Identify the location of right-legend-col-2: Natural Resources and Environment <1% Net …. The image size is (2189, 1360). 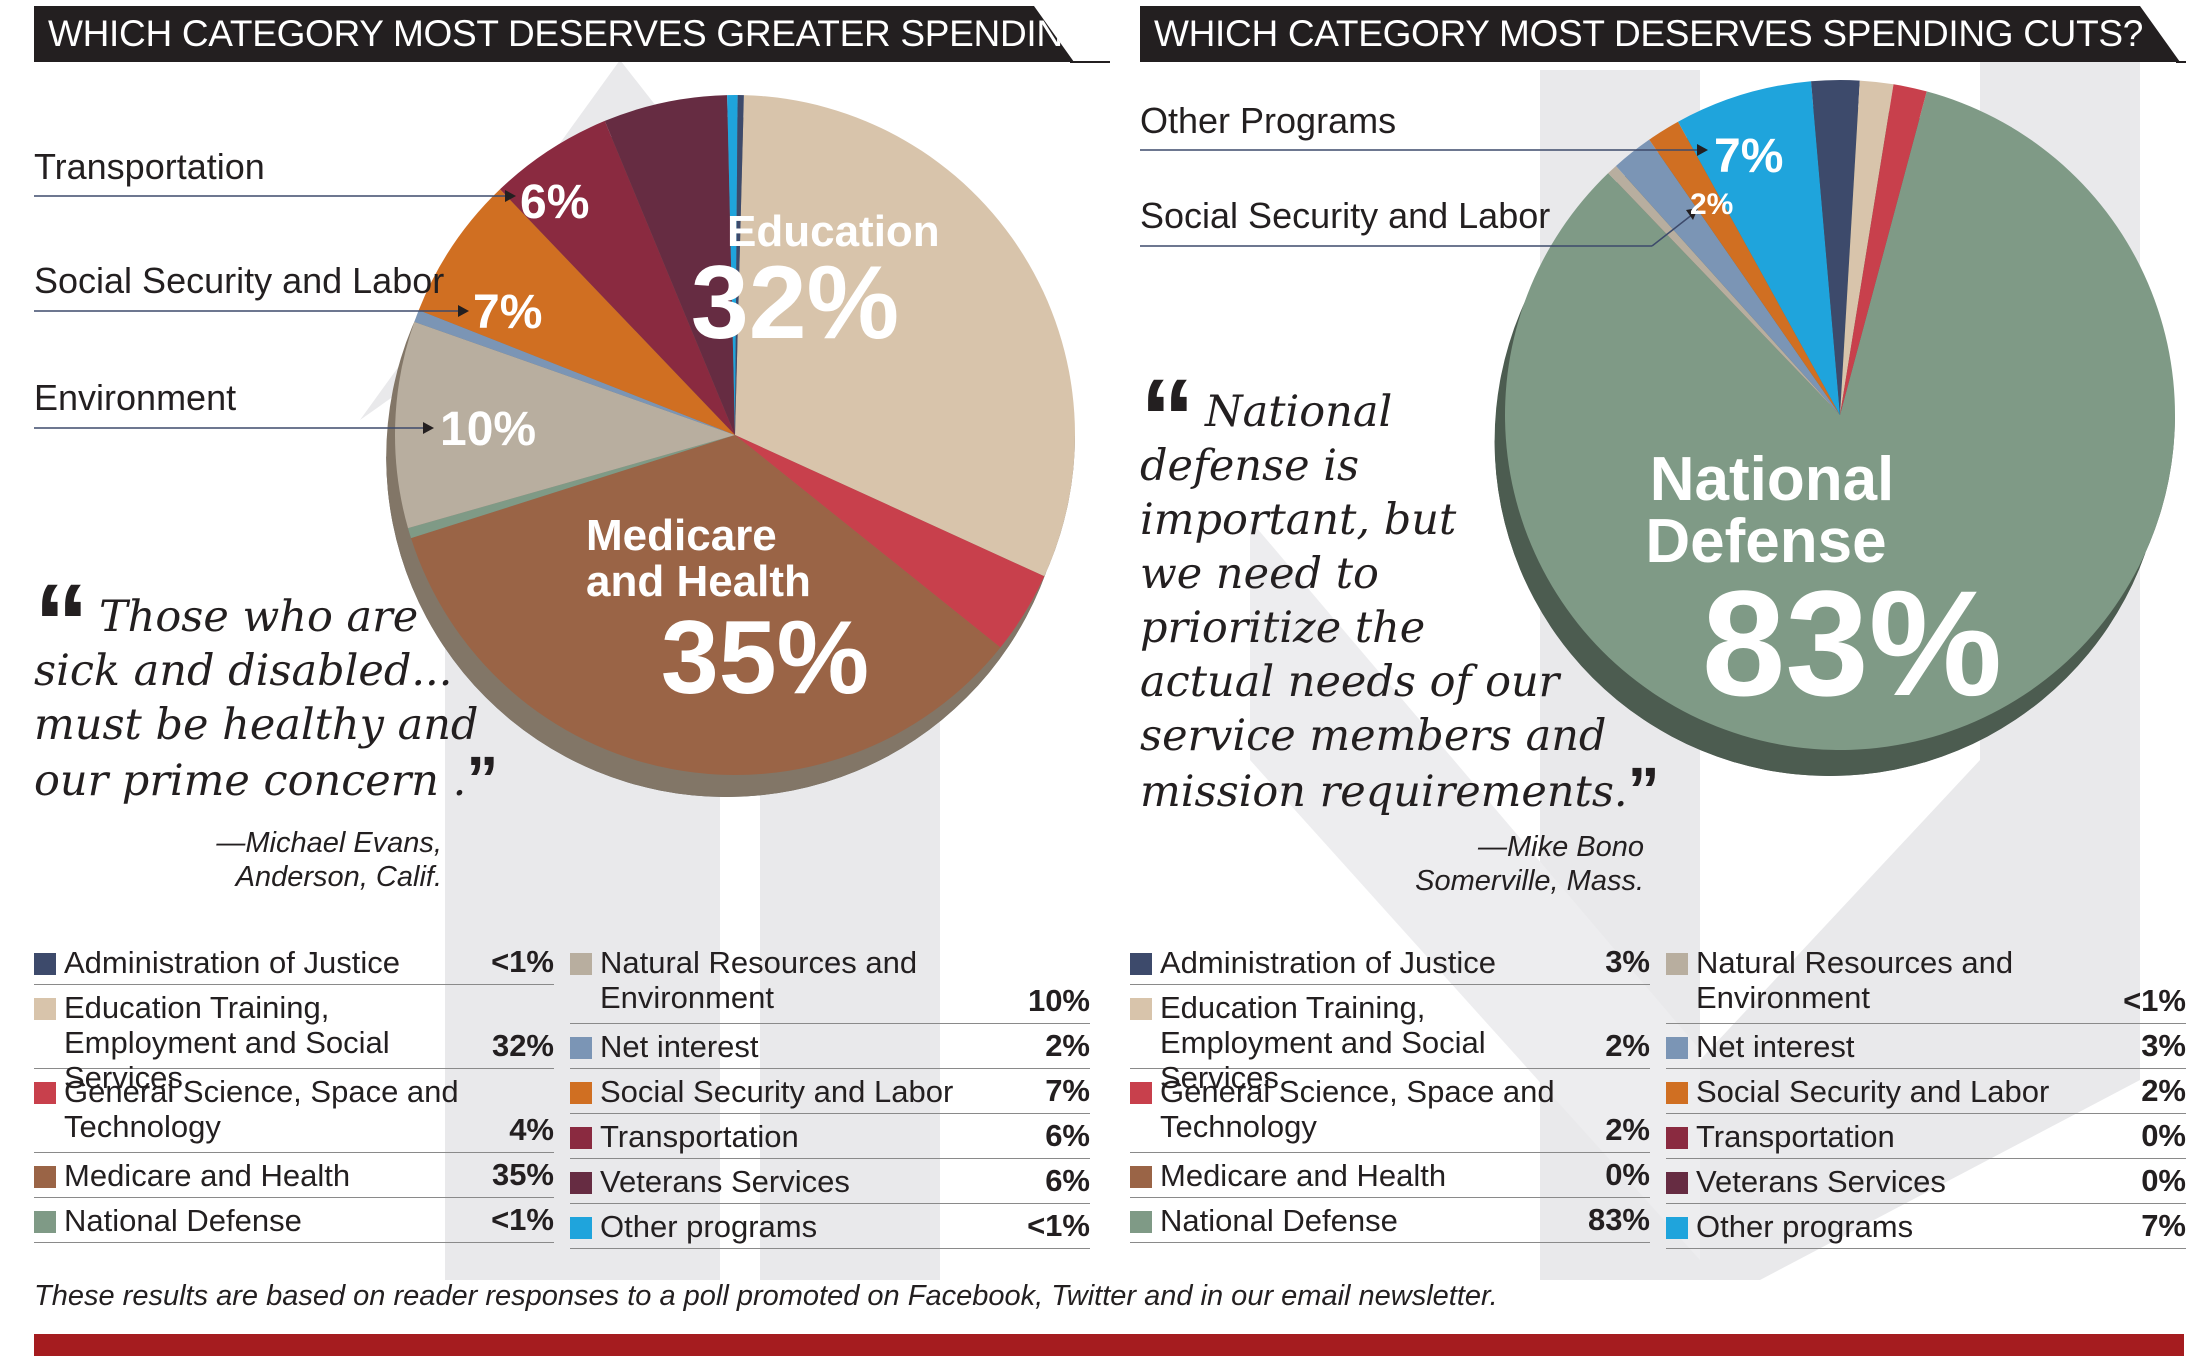
(1926, 1094).